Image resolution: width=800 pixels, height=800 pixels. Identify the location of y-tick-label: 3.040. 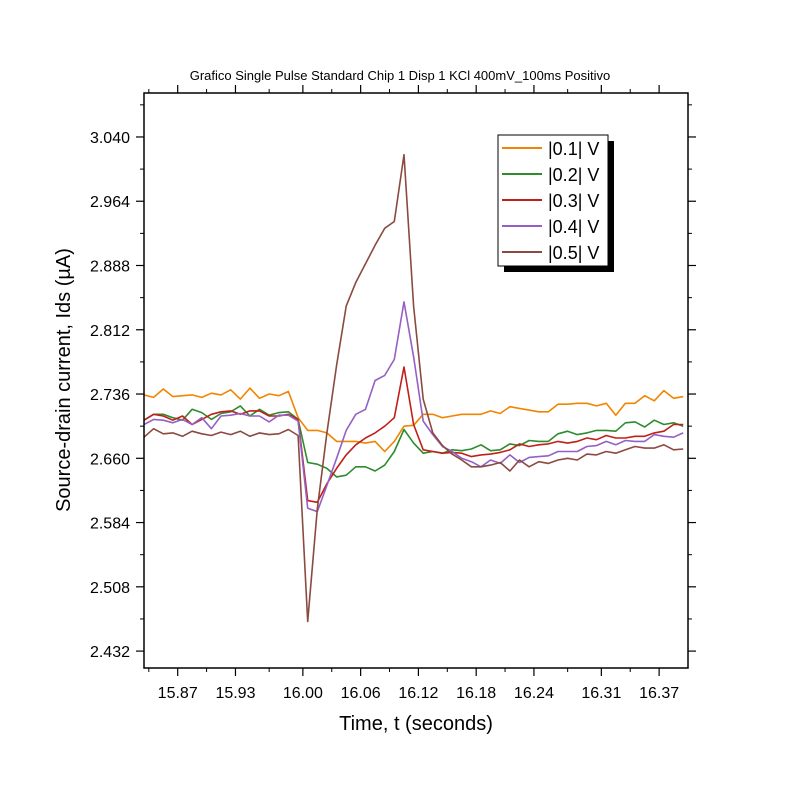
(110, 138).